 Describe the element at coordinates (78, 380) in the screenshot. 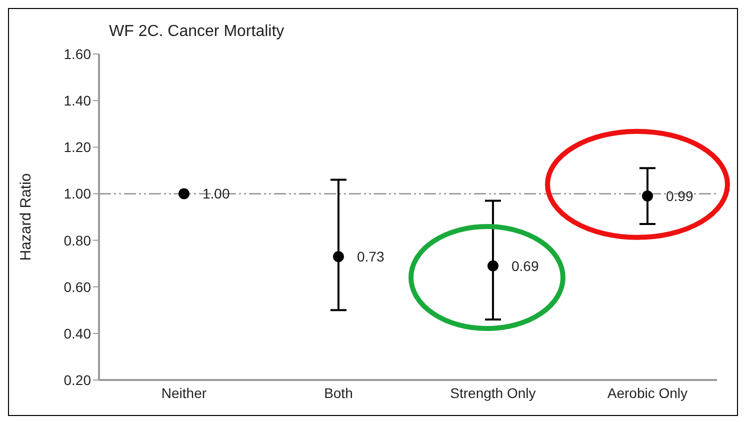

I see `y-tick-label: 0.20` at that location.